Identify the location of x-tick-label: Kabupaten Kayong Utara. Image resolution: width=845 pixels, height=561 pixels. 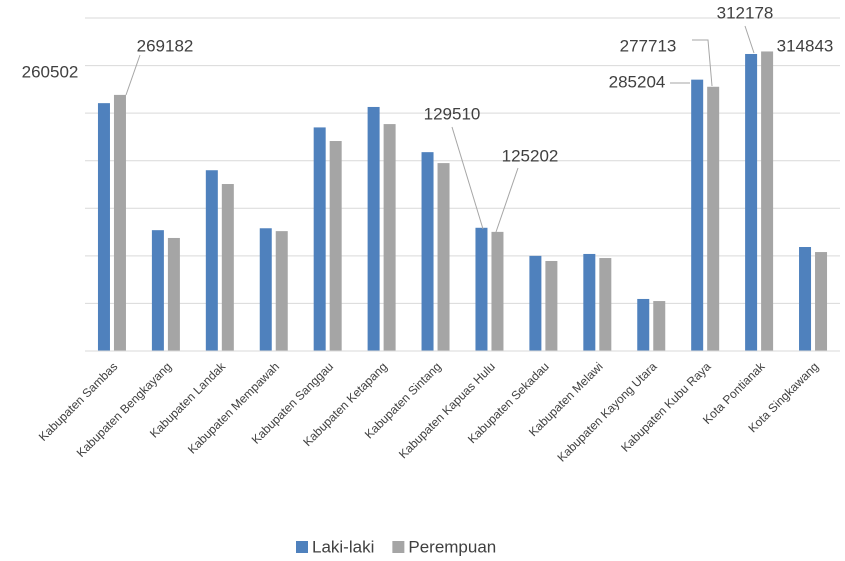
(606, 411).